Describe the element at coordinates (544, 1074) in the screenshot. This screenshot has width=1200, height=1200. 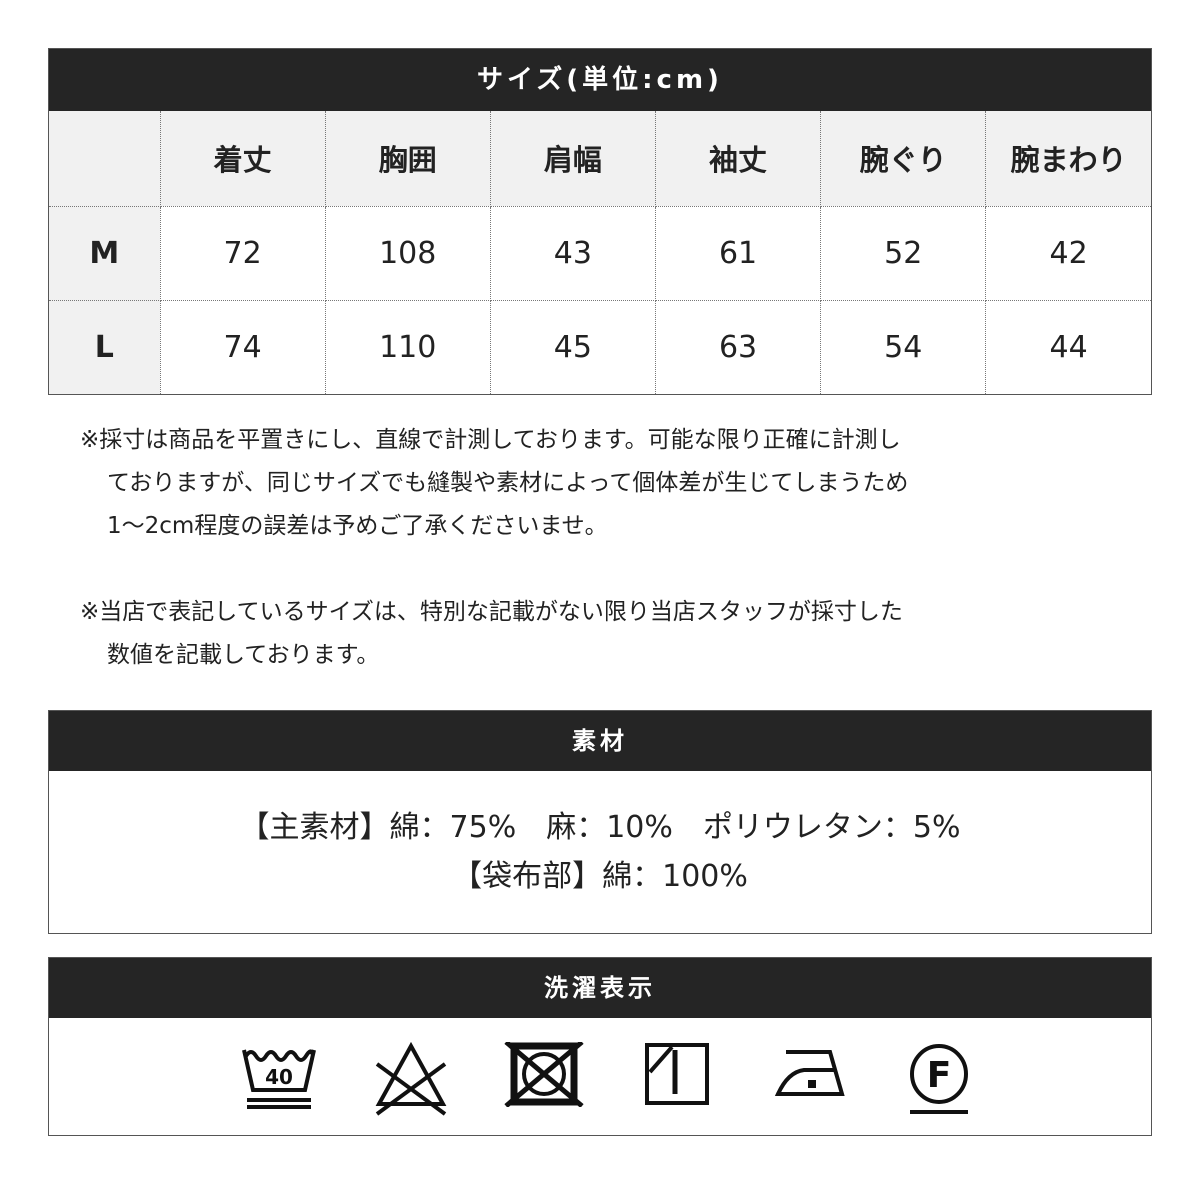
I see `no-tumble-dry-icon` at that location.